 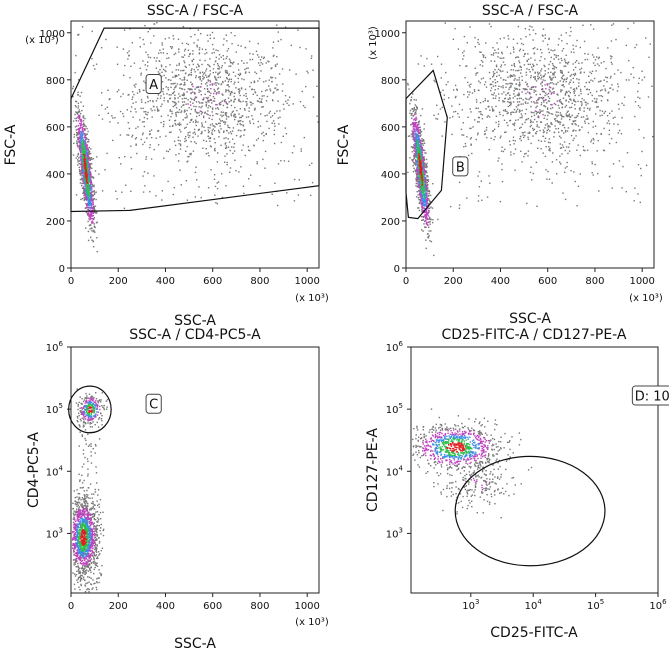 What do you see at coordinates (153, 84) in the screenshot?
I see `gate-label-box` at bounding box center [153, 84].